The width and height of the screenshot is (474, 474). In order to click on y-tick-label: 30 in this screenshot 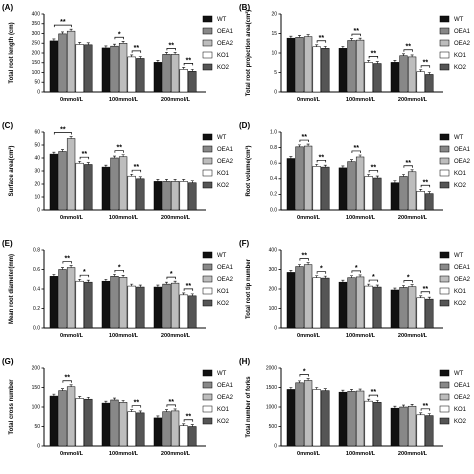, I will do `click(37, 171)`.